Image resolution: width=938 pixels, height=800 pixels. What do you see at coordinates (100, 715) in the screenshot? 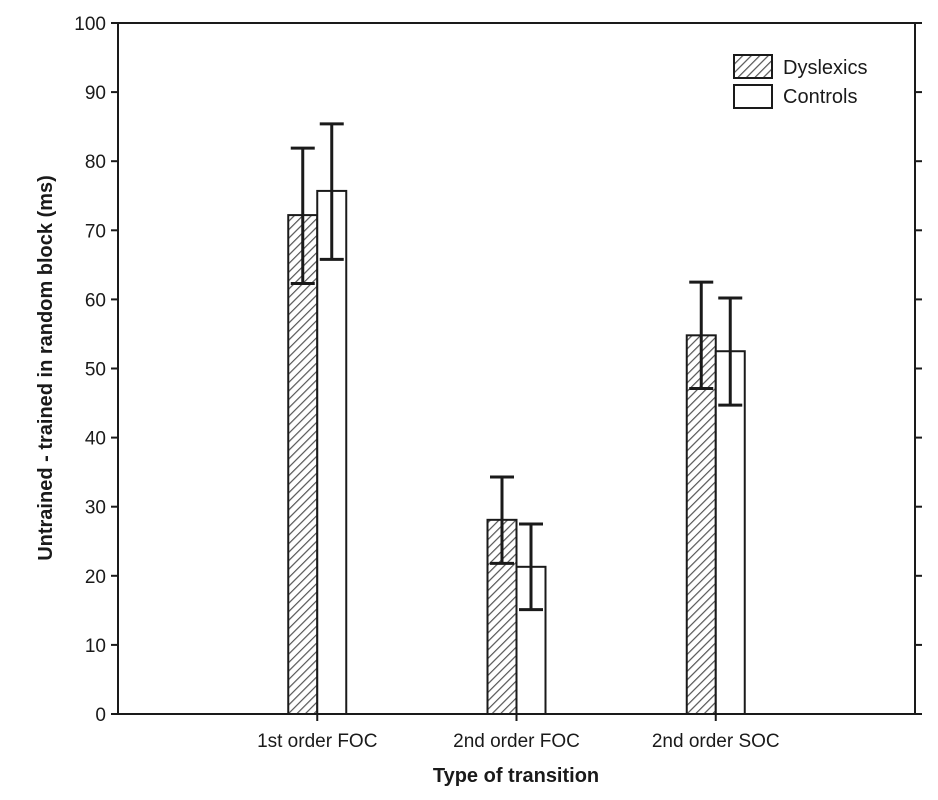
I see `y-tick-label: 0` at bounding box center [100, 715].